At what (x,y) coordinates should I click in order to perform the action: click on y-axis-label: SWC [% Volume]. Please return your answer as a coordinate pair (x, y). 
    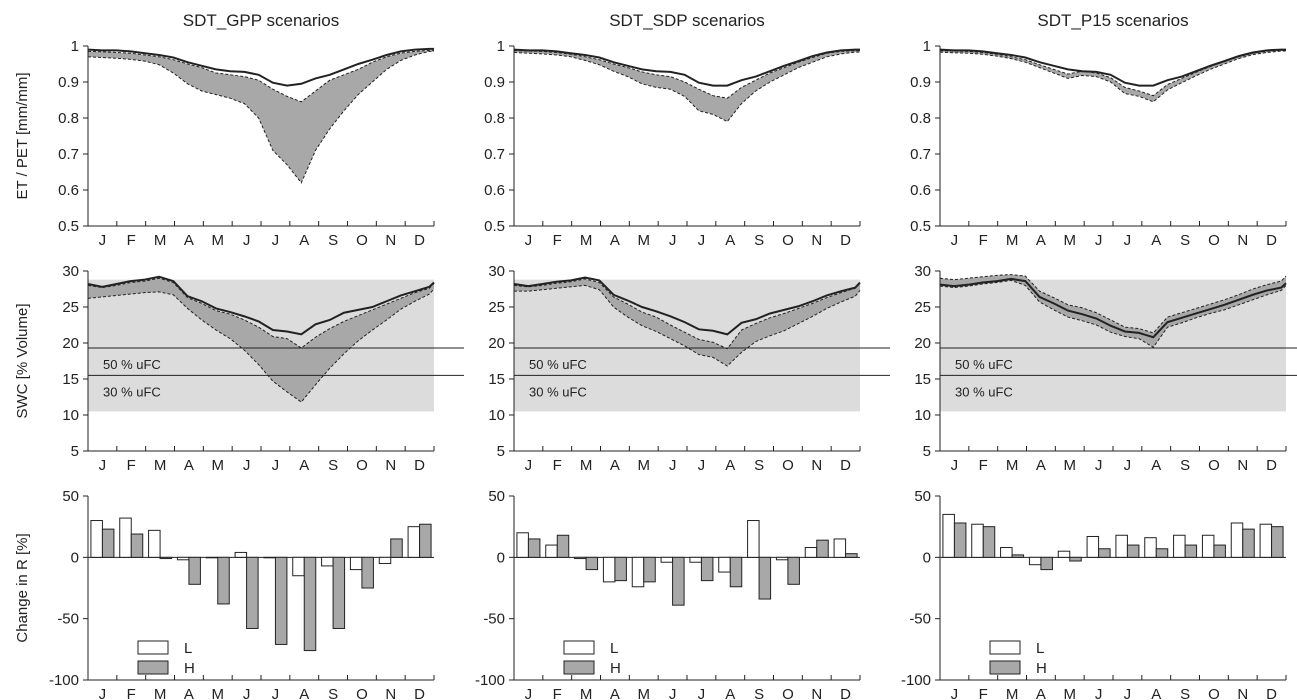
    Looking at the image, I should click on (22, 360).